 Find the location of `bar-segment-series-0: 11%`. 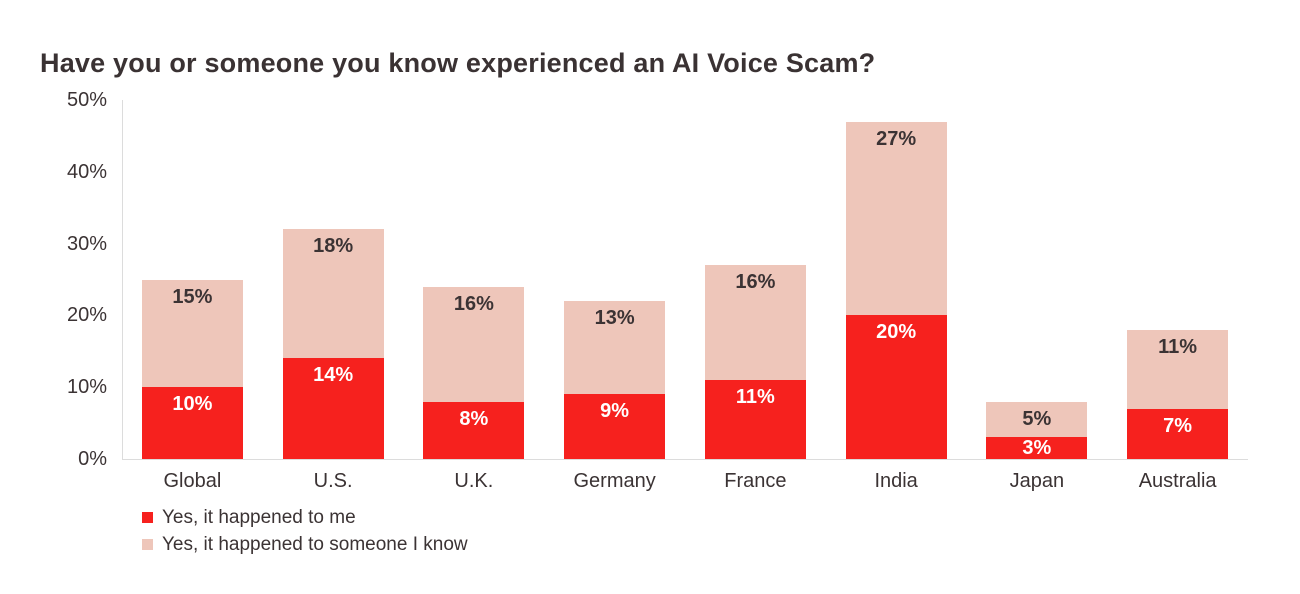

bar-segment-series-0: 11% is located at coordinates (755, 419).